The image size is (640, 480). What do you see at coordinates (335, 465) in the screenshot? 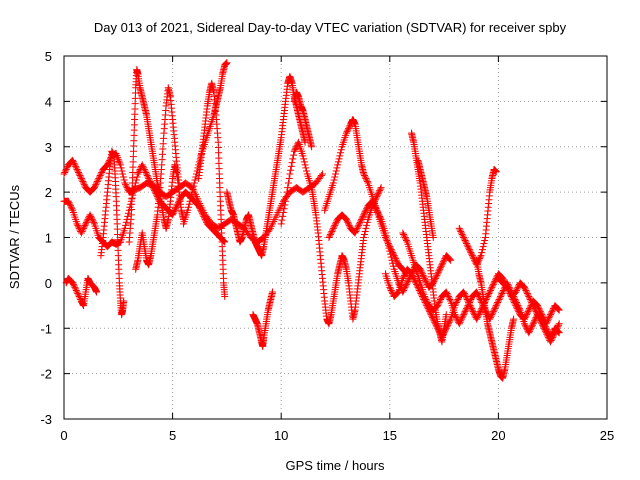
I see `x-axis-label: GPS time / hours` at bounding box center [335, 465].